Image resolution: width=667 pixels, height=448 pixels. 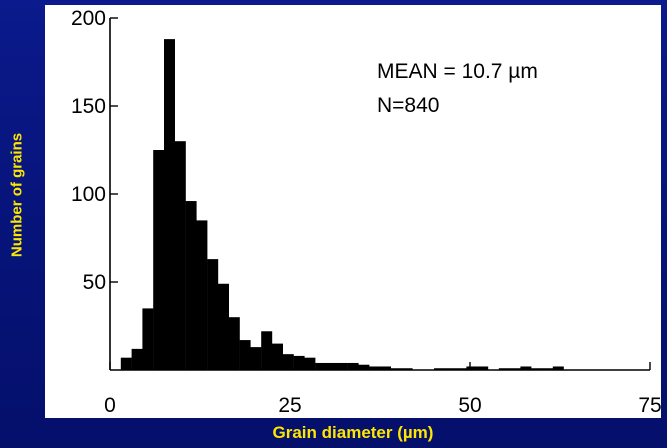 I want to click on x-tick-label: 75, so click(x=649, y=405).